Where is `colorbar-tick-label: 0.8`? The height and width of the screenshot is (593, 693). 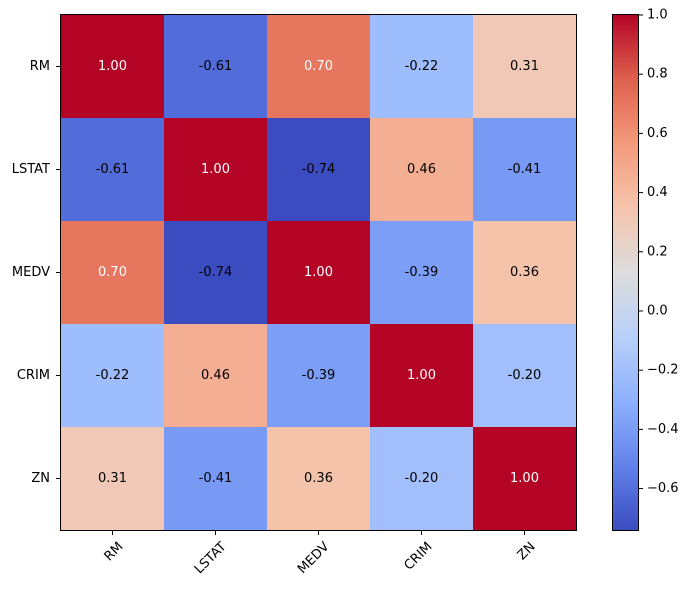 colorbar-tick-label: 0.8 is located at coordinates (657, 74).